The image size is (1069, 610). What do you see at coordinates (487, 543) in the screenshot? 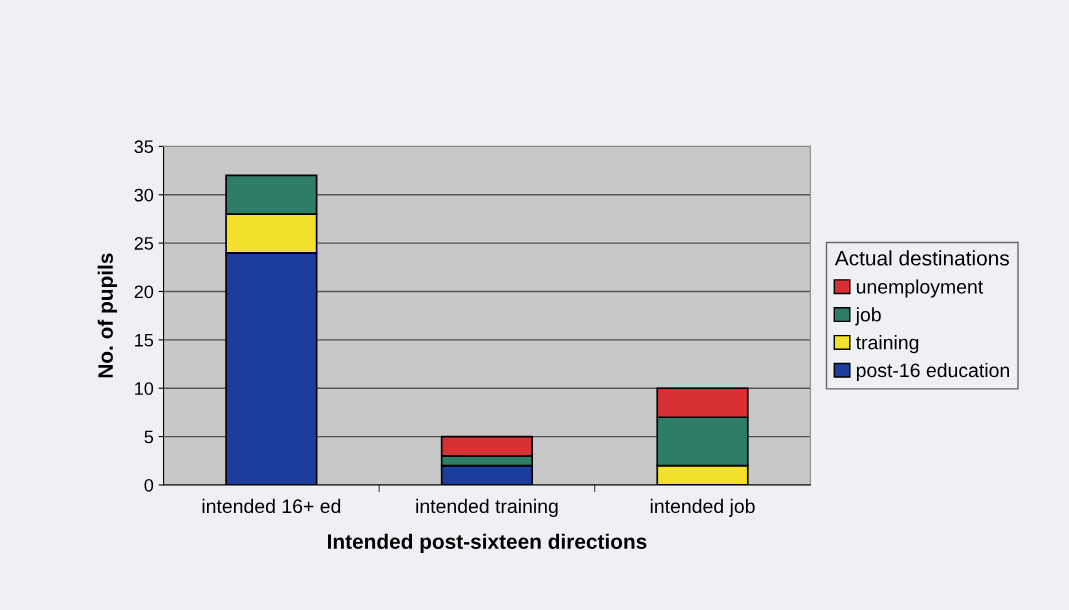
I see `x-axis-title: Intended post-sixteen directions` at bounding box center [487, 543].